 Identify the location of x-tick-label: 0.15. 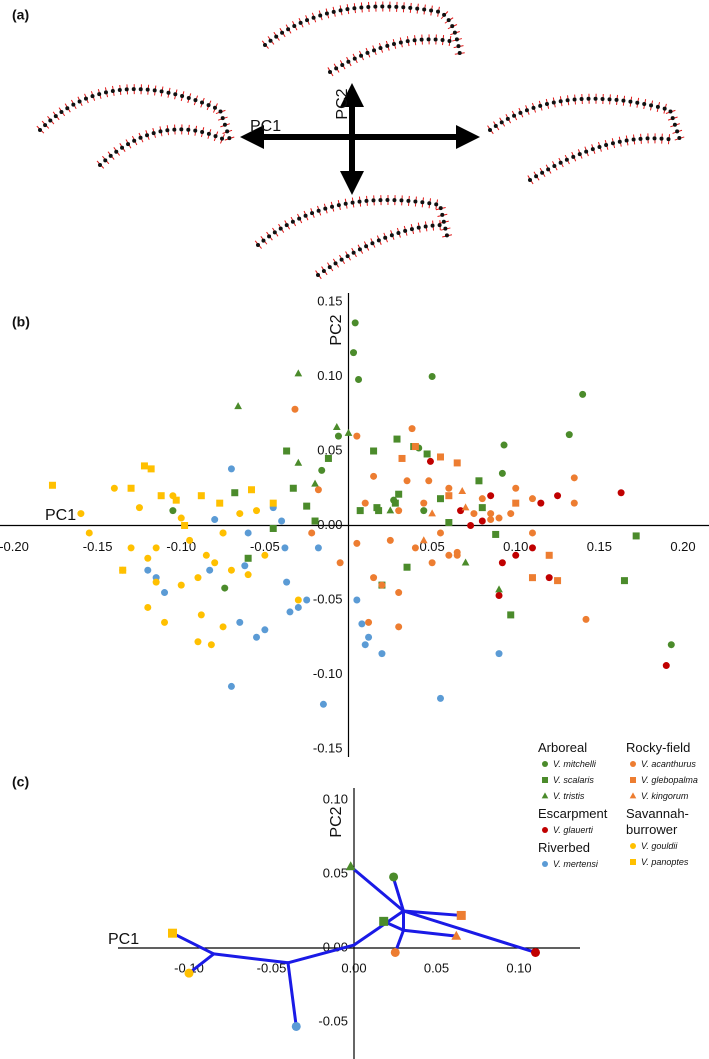
(599, 546).